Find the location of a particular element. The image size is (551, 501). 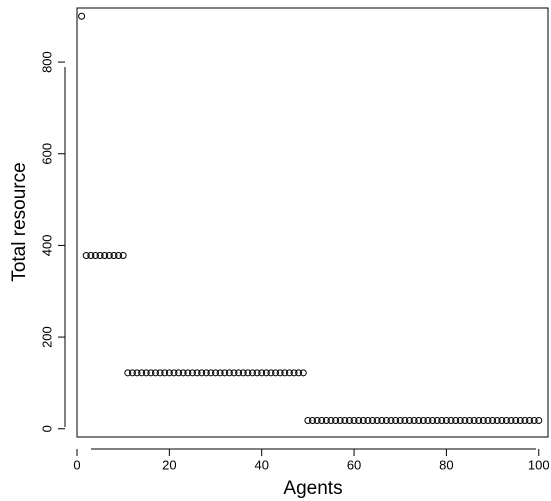

y-axis: 0 200 400 600 800 is located at coordinates (52, 241).